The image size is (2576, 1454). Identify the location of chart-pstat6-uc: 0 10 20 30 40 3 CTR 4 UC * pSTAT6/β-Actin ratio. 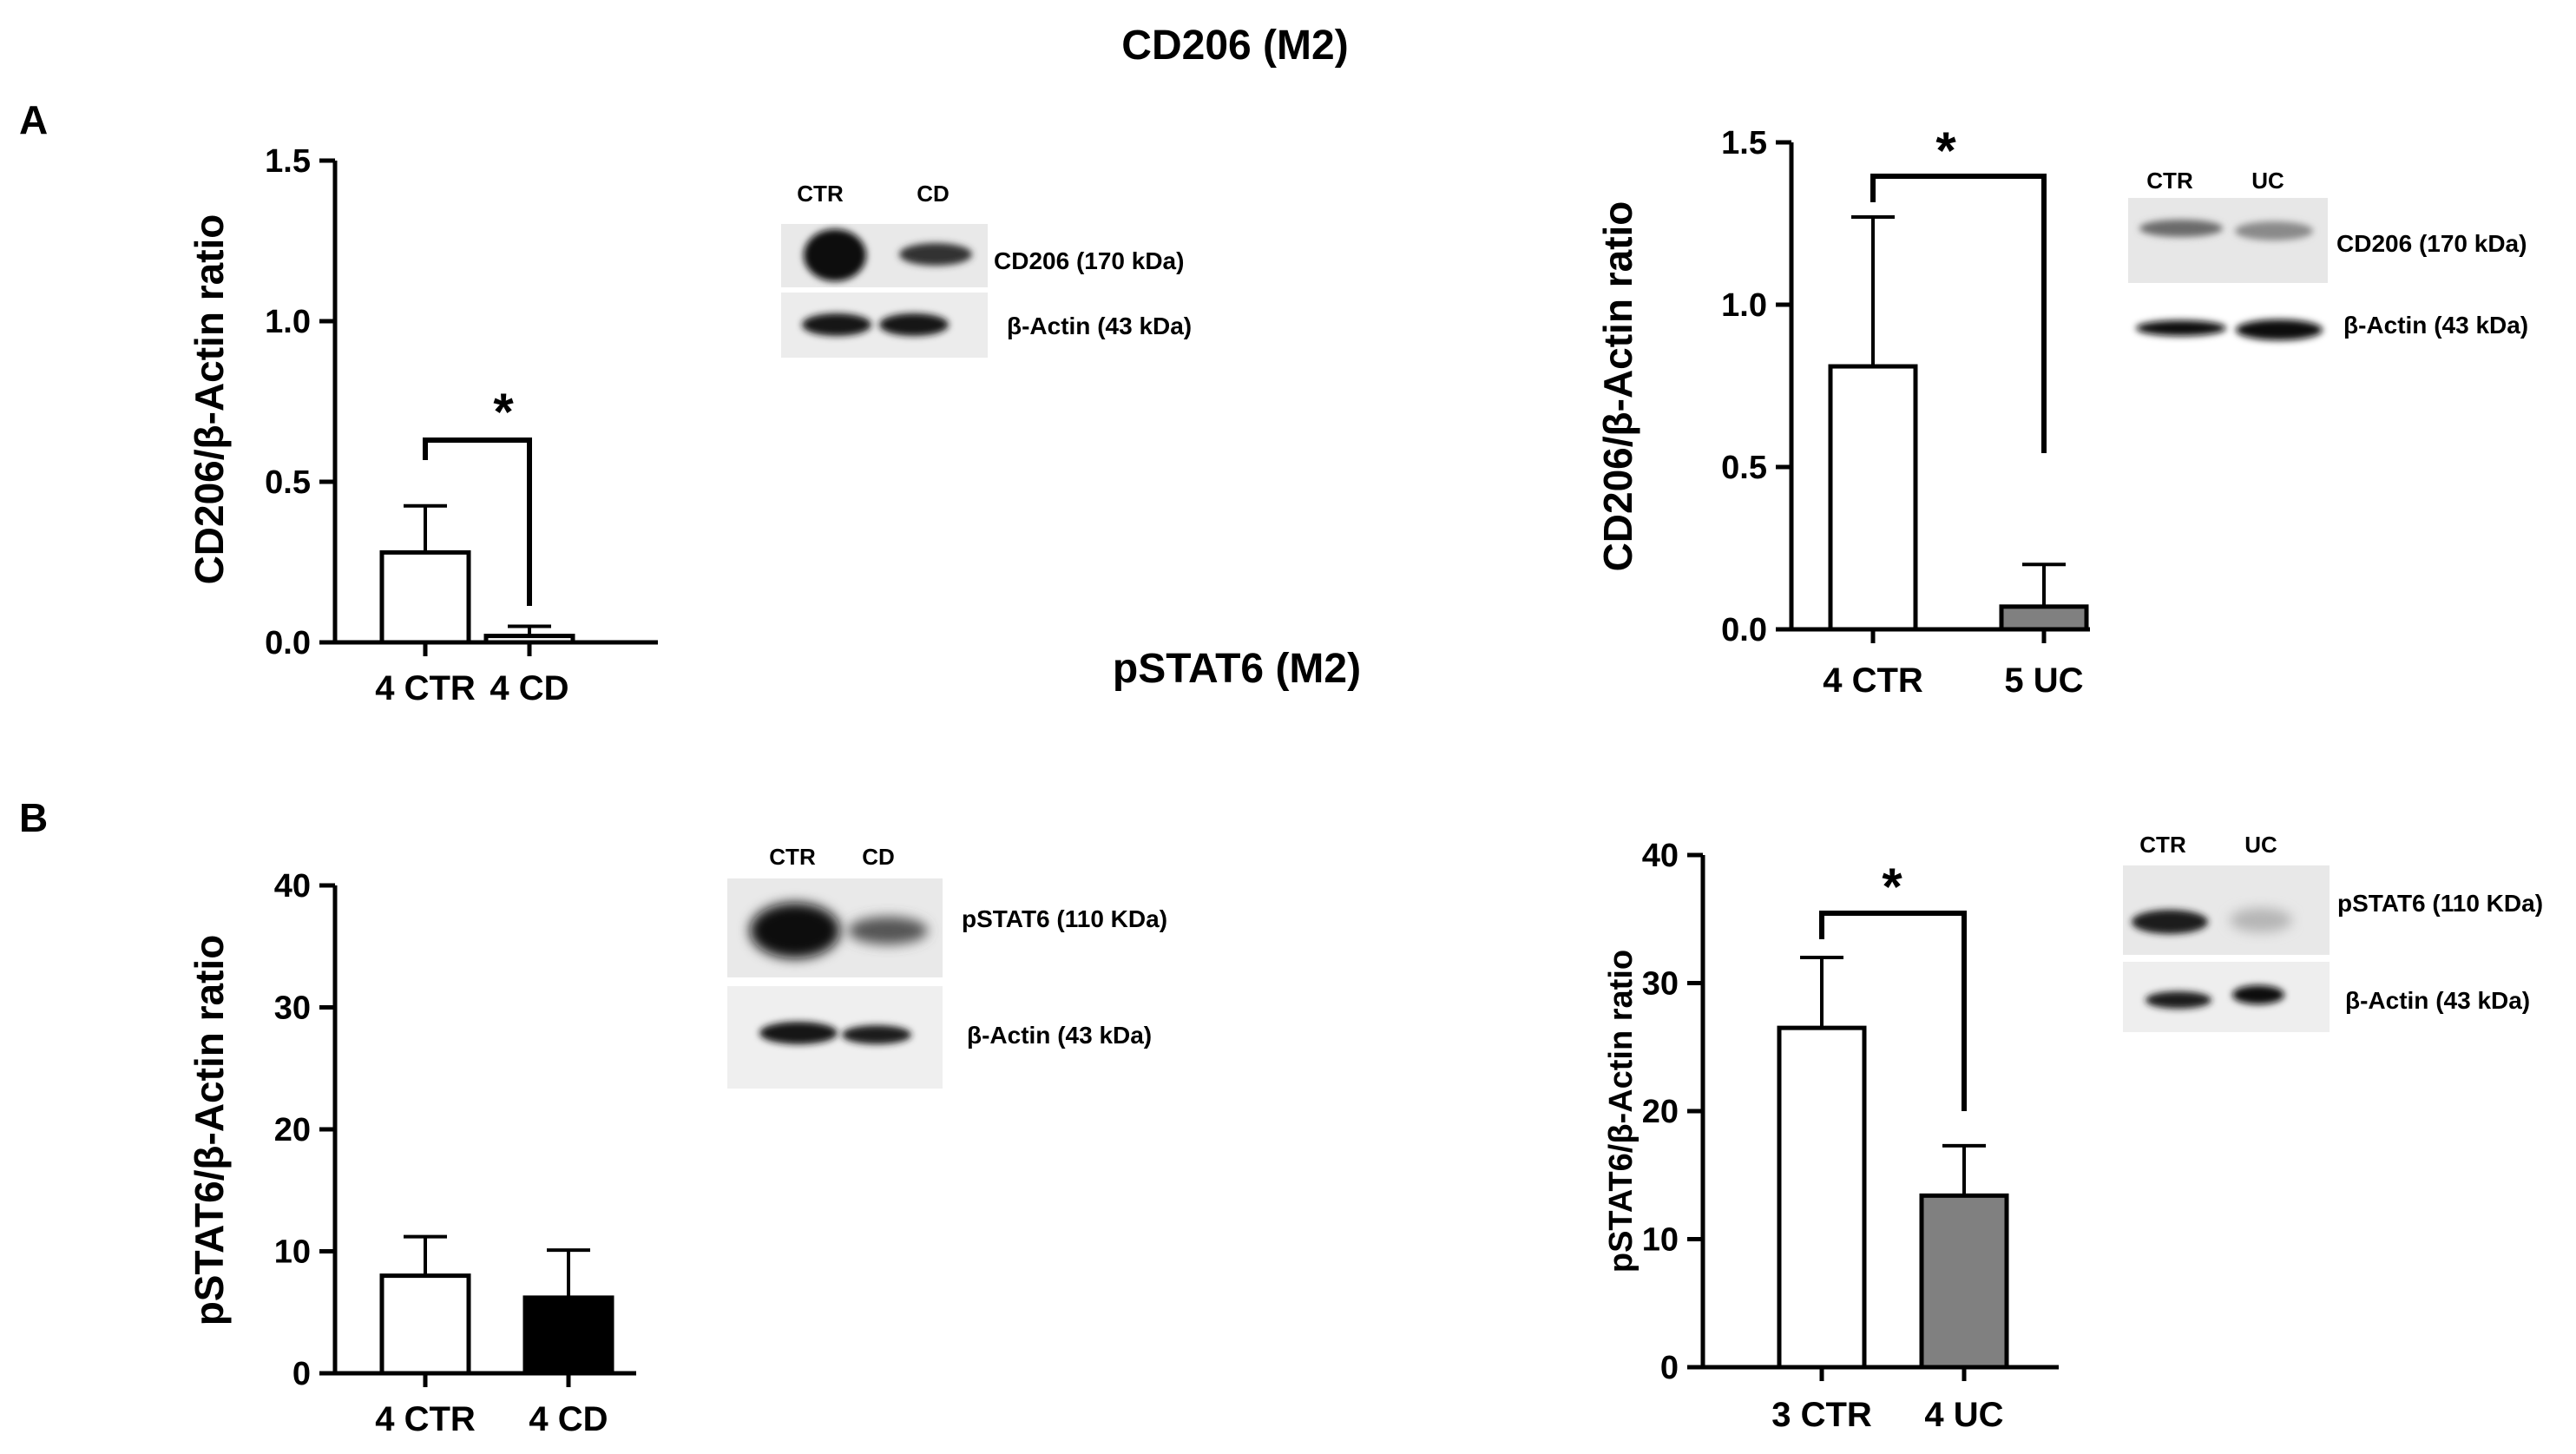
(1831, 1136).